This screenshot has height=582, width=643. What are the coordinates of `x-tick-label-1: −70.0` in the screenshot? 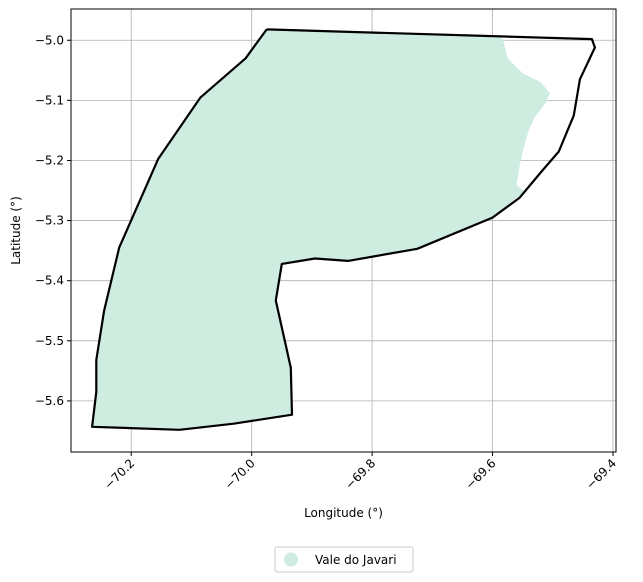 It's located at (240, 474).